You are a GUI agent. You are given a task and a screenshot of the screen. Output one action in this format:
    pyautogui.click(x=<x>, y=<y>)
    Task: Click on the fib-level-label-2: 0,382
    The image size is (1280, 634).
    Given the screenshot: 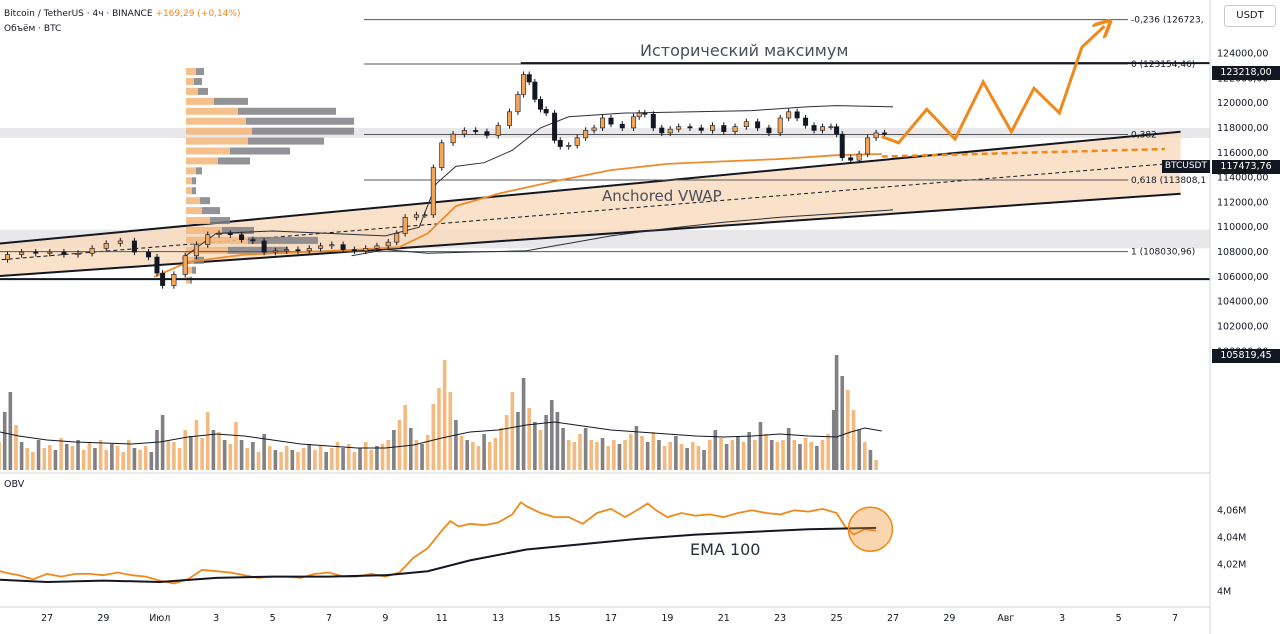 What is the action you would take?
    pyautogui.click(x=1144, y=135)
    